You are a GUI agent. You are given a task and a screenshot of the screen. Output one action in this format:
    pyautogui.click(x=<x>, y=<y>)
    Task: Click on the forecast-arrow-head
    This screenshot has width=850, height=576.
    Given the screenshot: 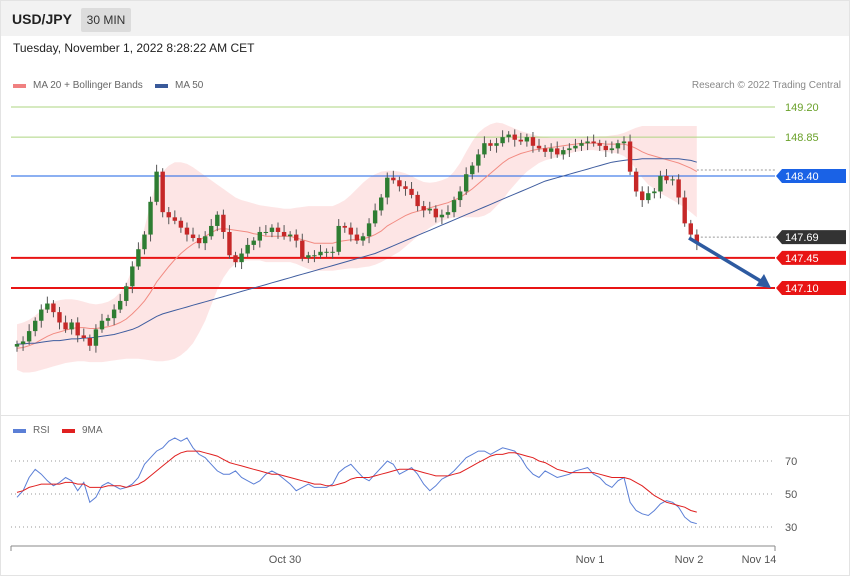 What is the action you would take?
    pyautogui.click(x=763, y=281)
    